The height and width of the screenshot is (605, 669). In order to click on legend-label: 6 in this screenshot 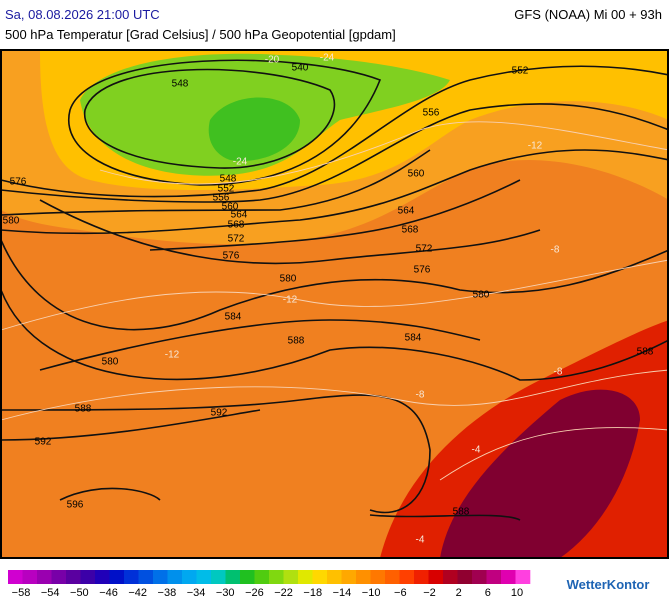, I will do `click(488, 593)`.